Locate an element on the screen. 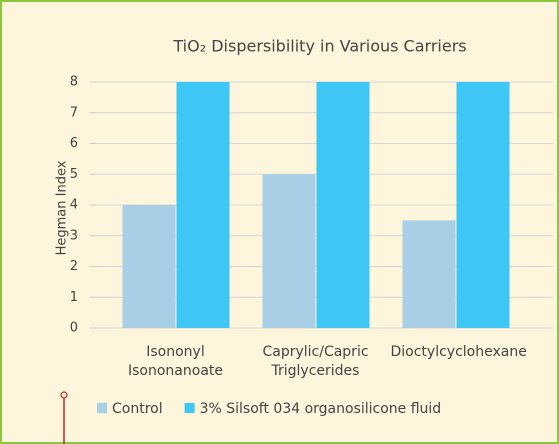 This screenshot has width=559, height=444. chart-title: TiO₂ Dispersibility in Various Carriers is located at coordinates (319, 46).